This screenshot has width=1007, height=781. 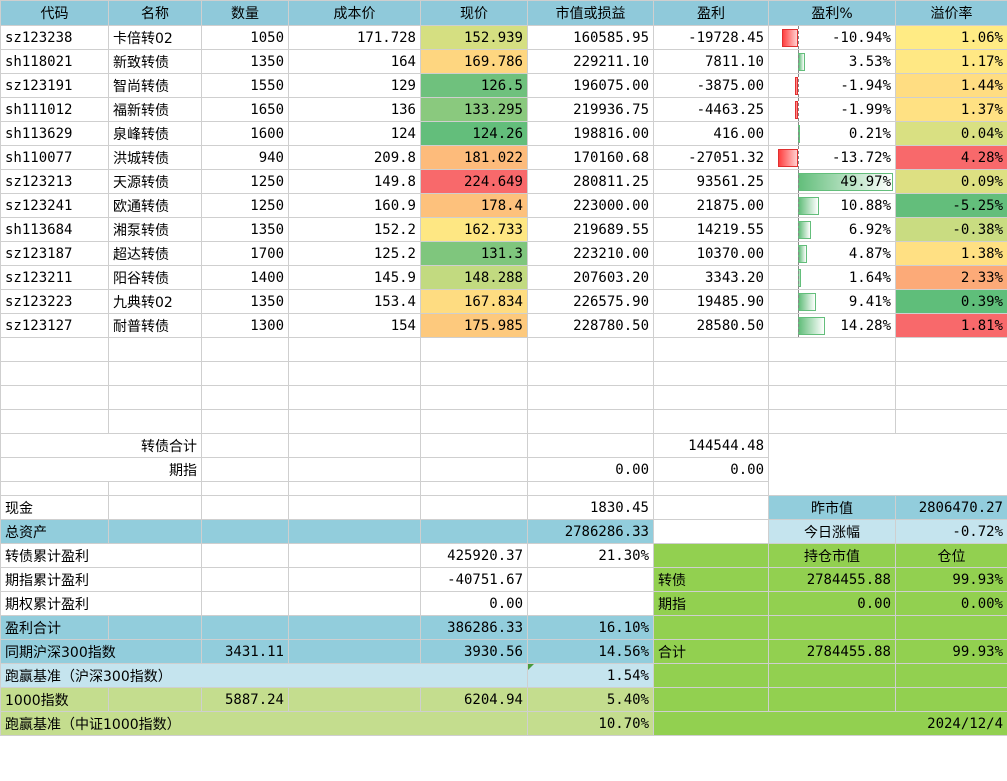 What do you see at coordinates (101, 555) in the screenshot?
I see `bond-cum-label: 转债累计盈利` at bounding box center [101, 555].